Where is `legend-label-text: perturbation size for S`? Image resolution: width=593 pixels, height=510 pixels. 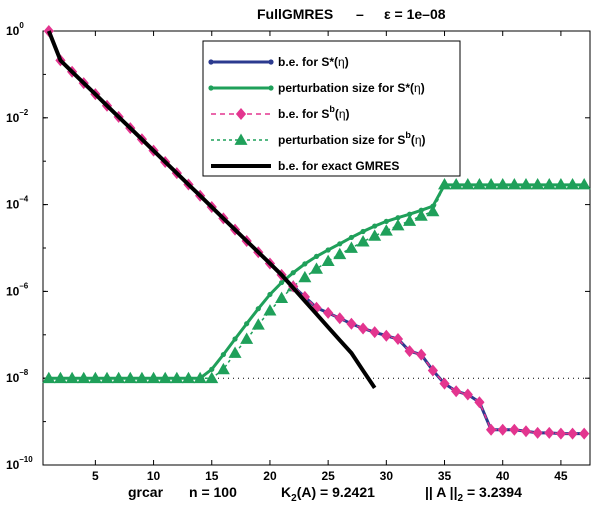 legend-label-text: perturbation size for S is located at coordinates (341, 140).